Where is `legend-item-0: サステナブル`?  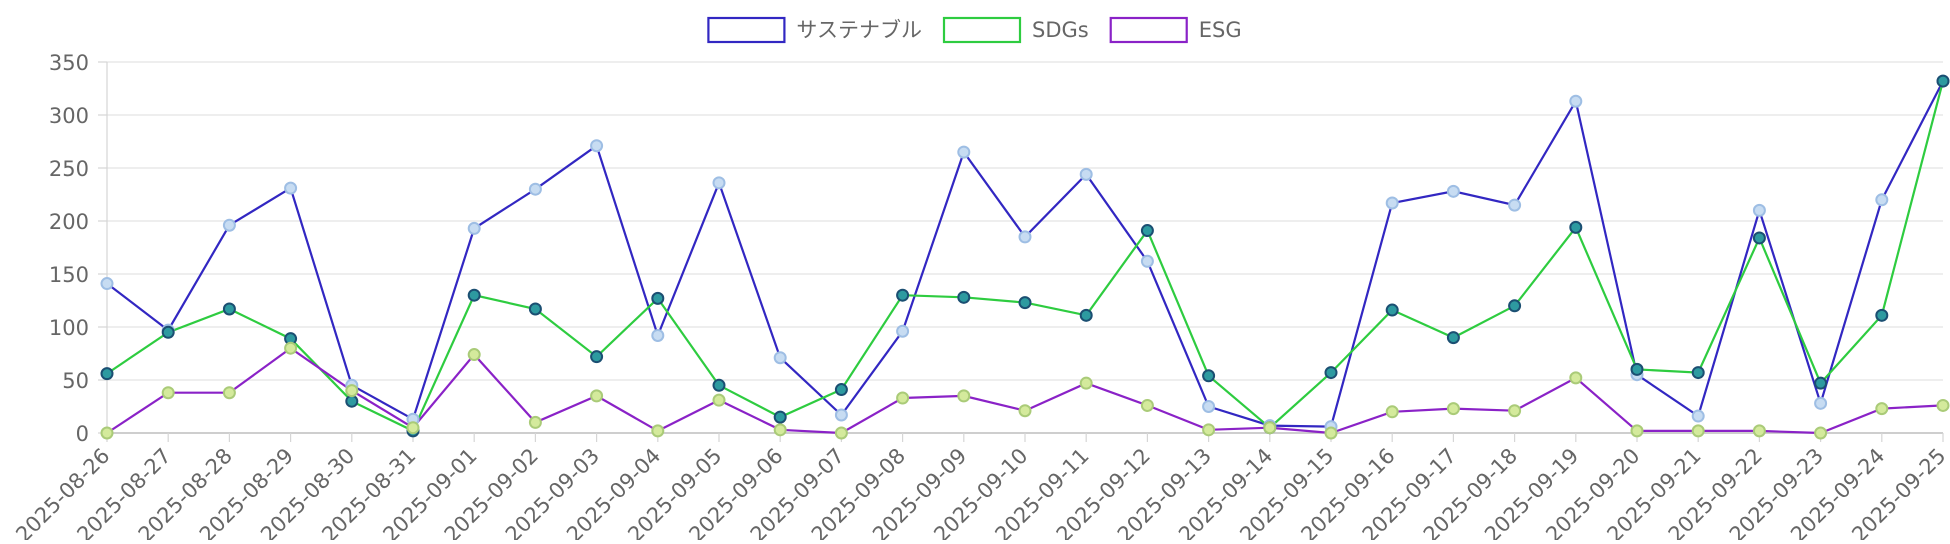
legend-item-0: サステナブル is located at coordinates (814, 30).